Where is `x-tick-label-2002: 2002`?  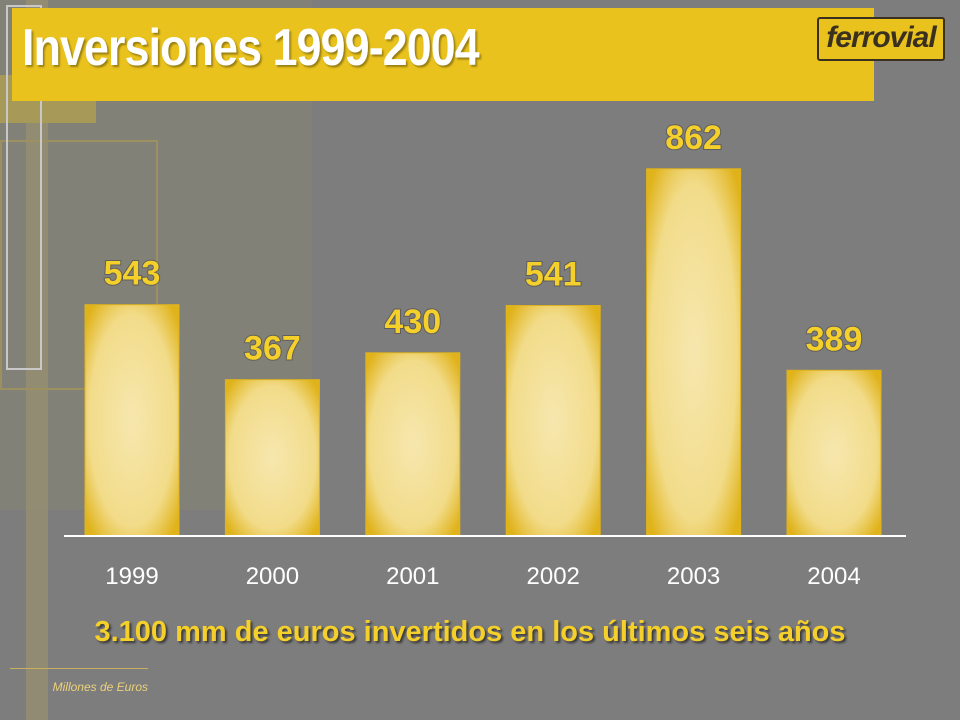
x-tick-label-2002: 2002 is located at coordinates (553, 576).